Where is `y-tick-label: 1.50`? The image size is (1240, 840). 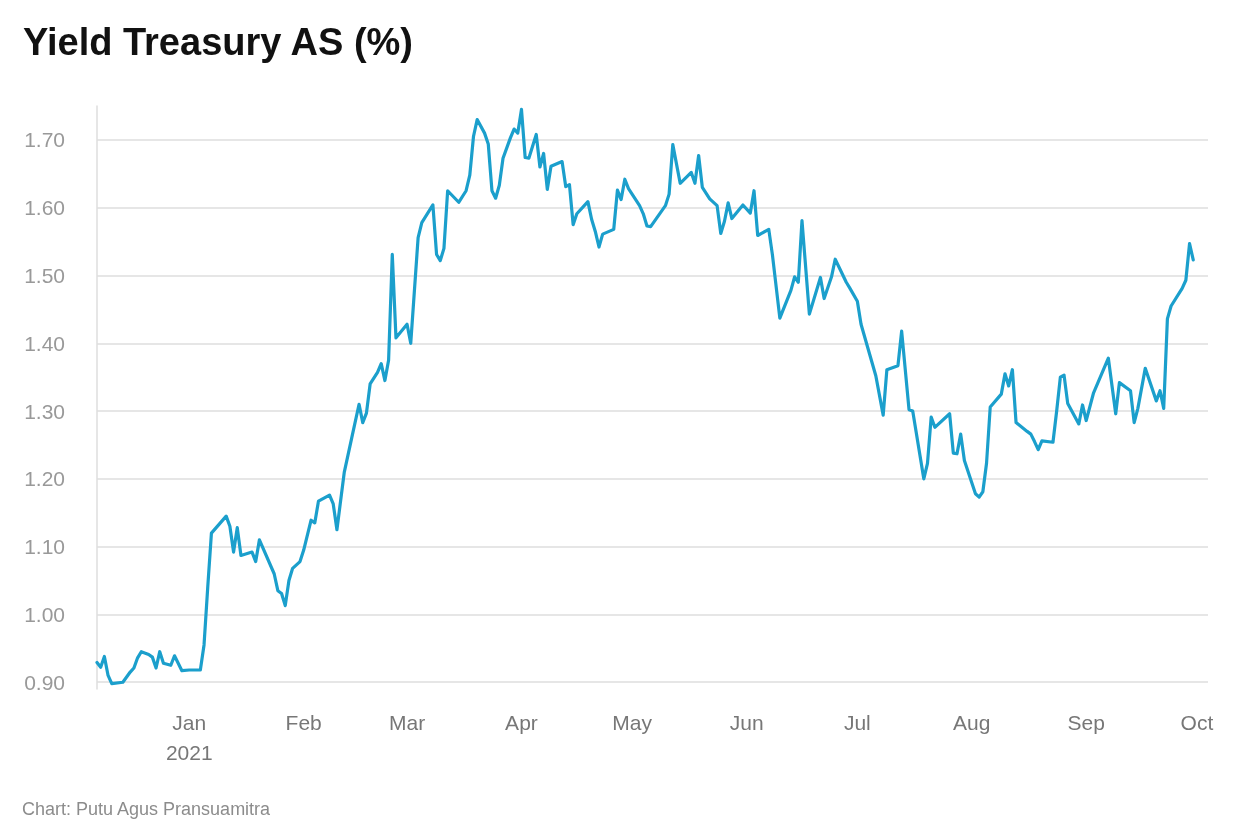 y-tick-label: 1.50 is located at coordinates (44, 275).